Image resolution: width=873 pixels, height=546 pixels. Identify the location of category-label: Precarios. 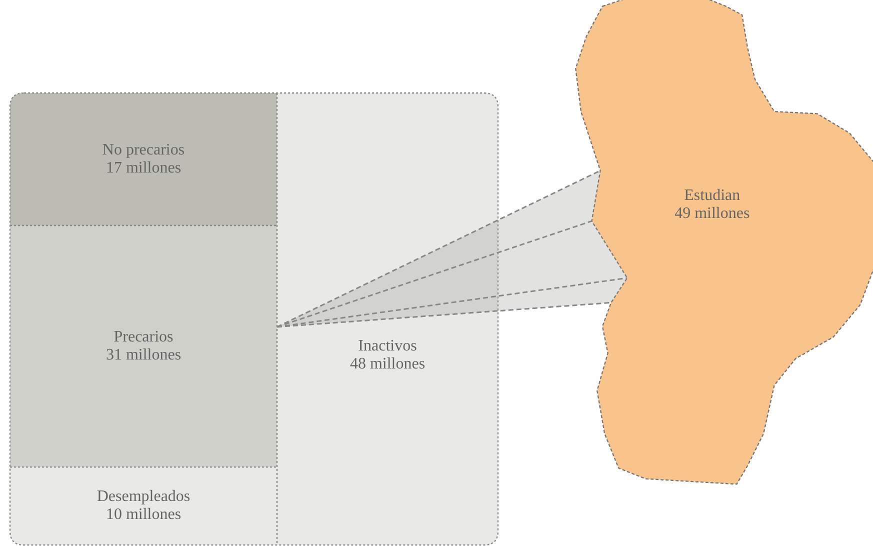
(144, 337).